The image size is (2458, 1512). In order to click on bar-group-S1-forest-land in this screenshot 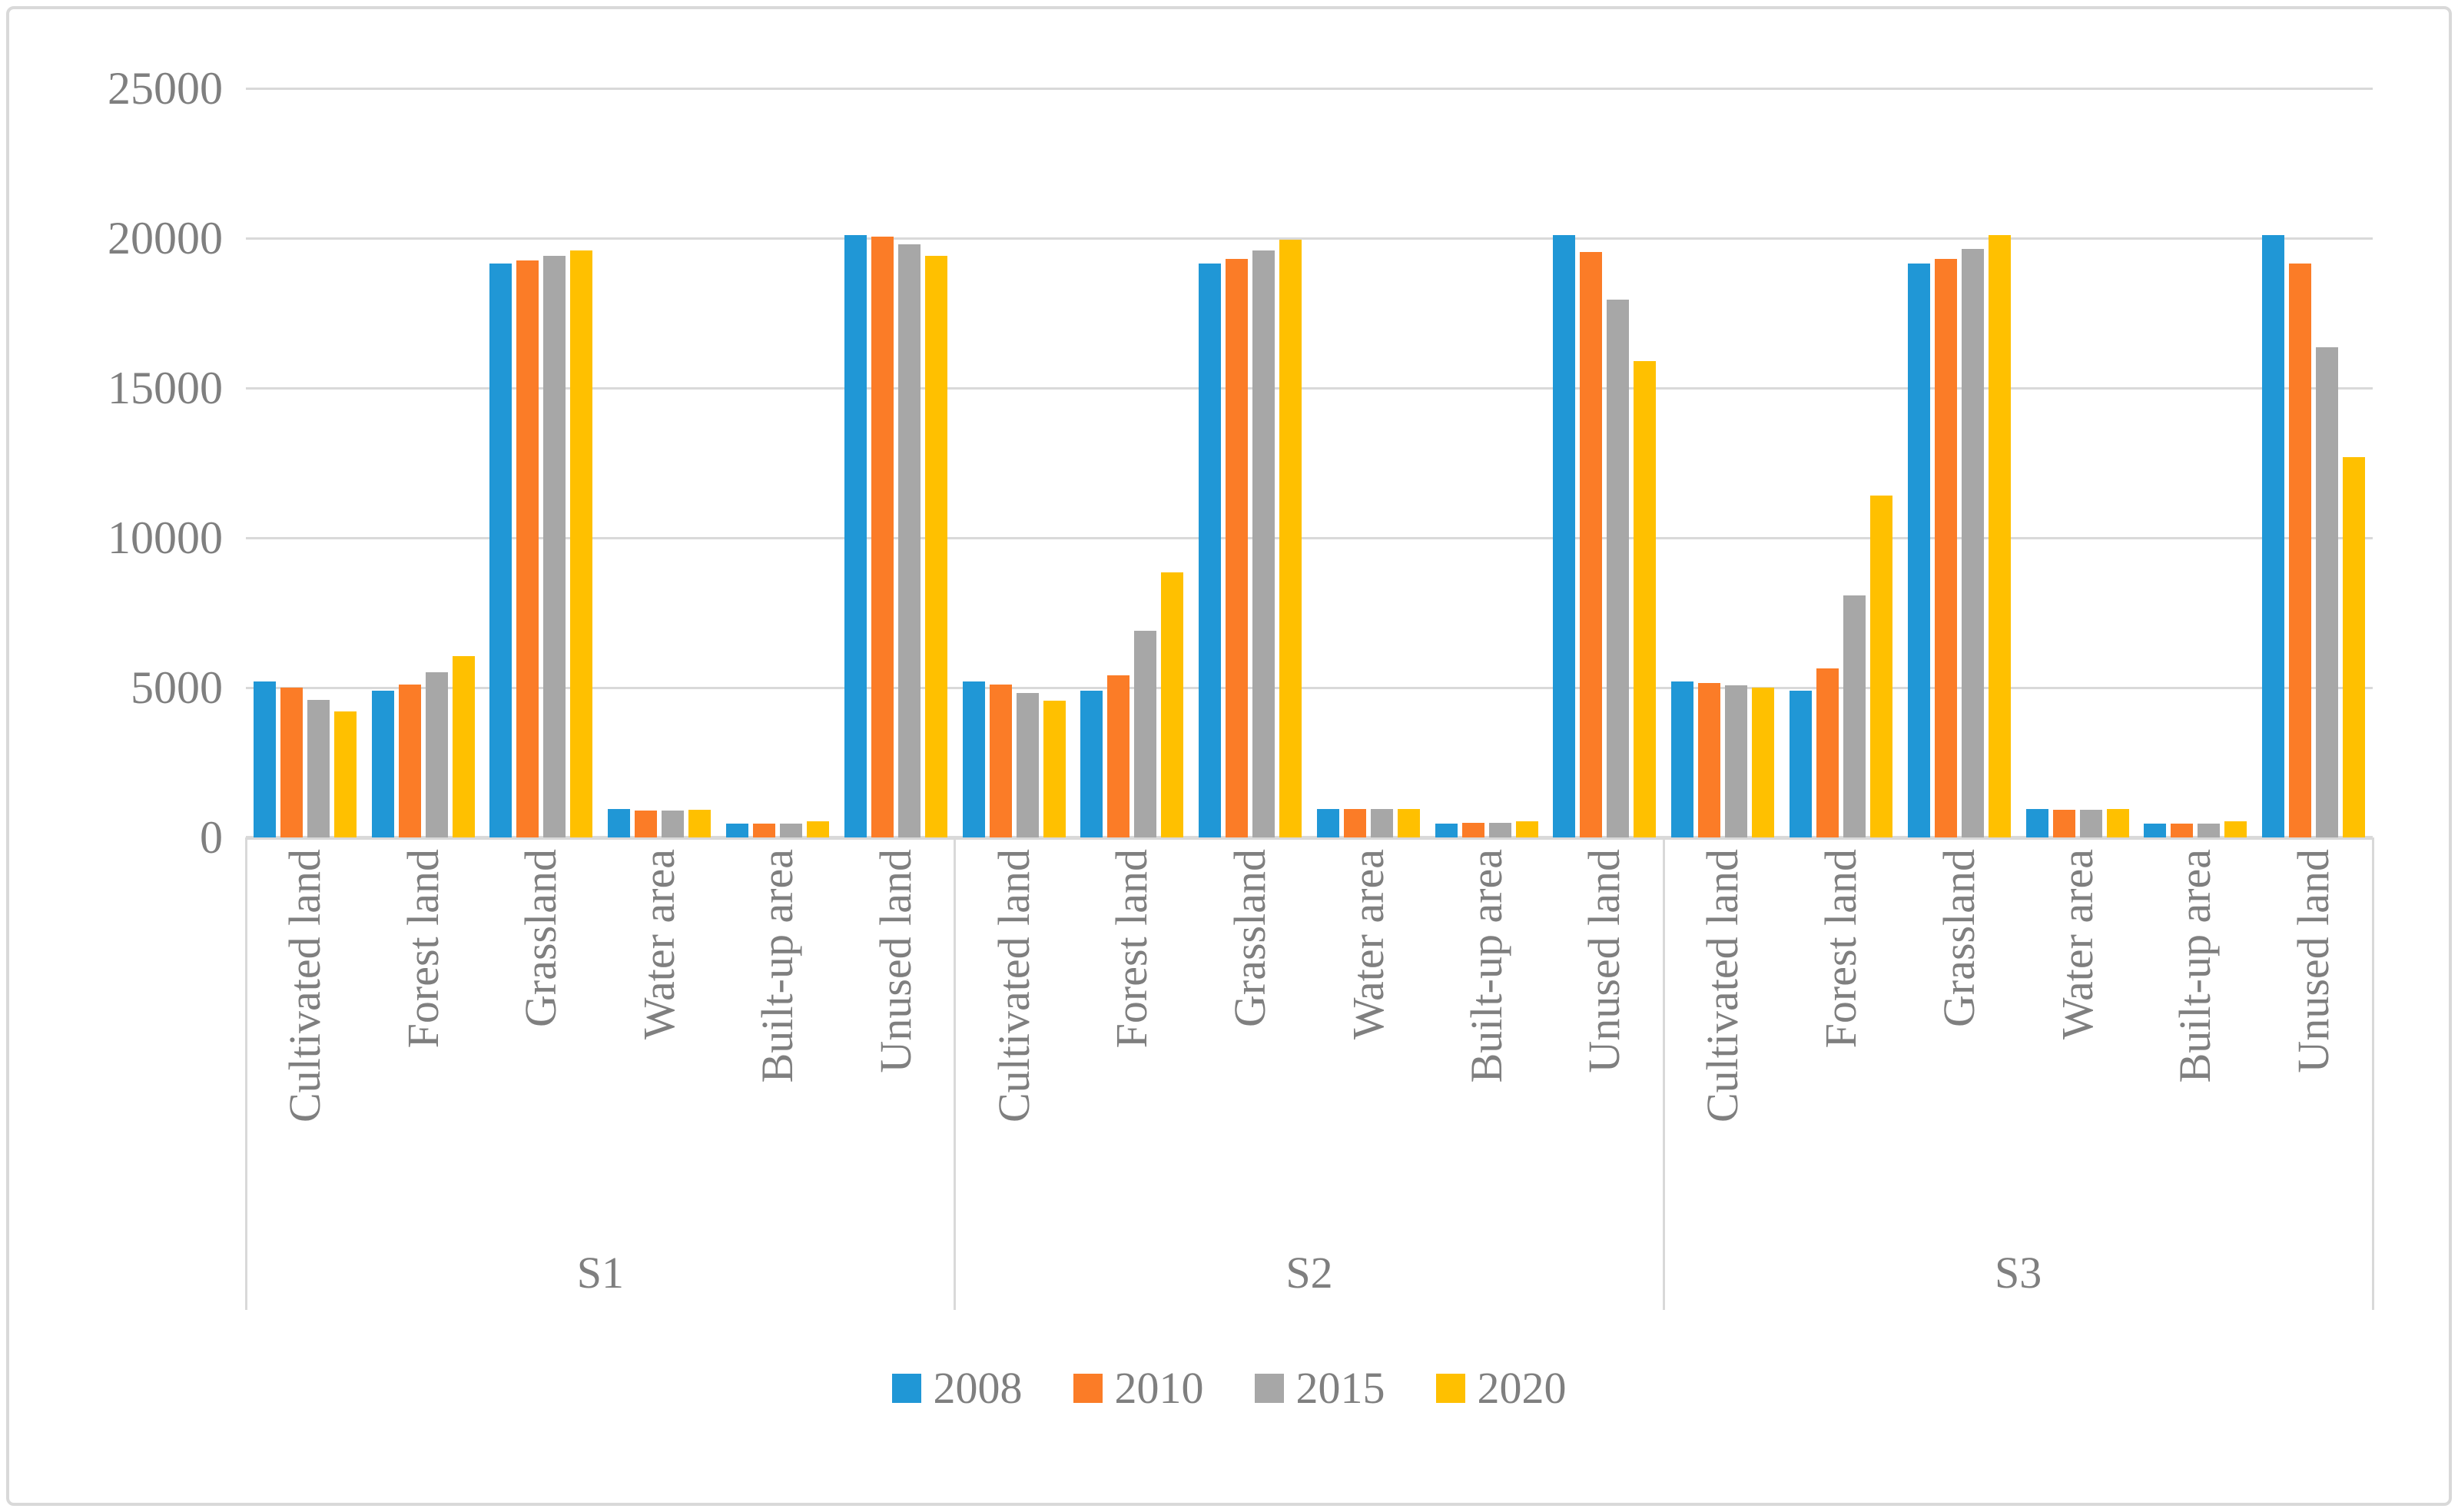, I will do `click(424, 747)`.